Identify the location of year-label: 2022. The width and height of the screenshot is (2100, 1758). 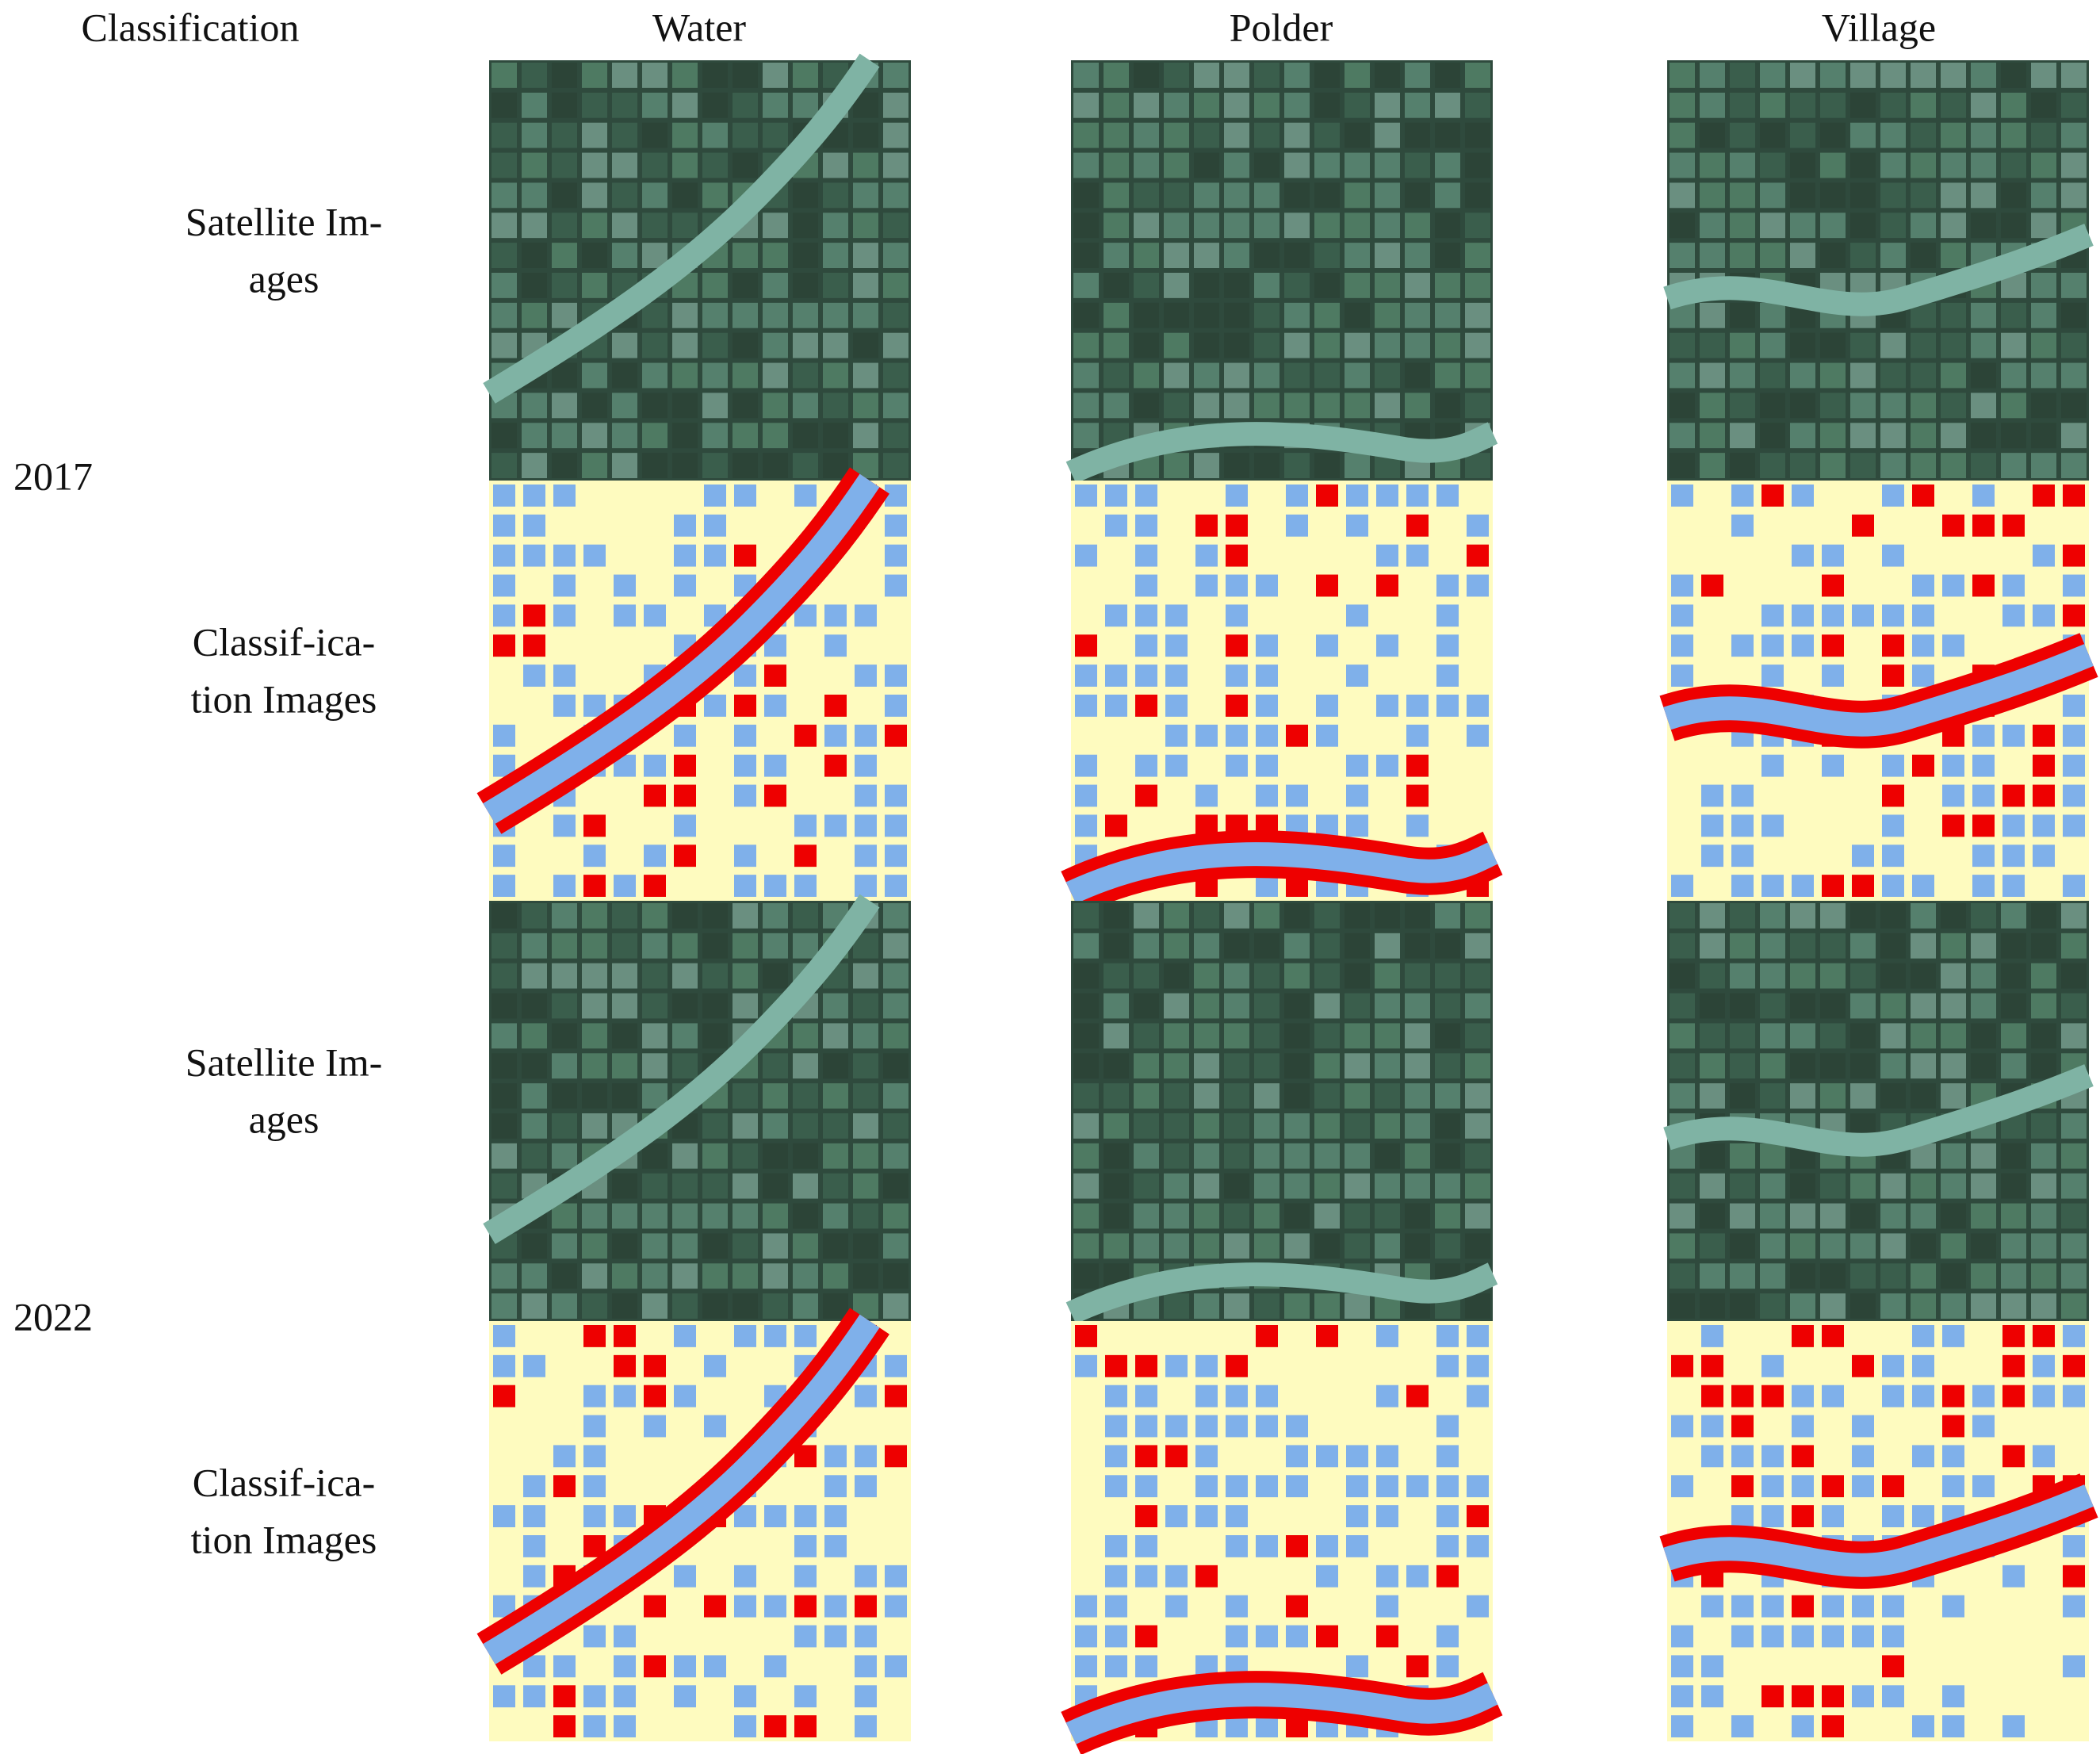
(53, 1316).